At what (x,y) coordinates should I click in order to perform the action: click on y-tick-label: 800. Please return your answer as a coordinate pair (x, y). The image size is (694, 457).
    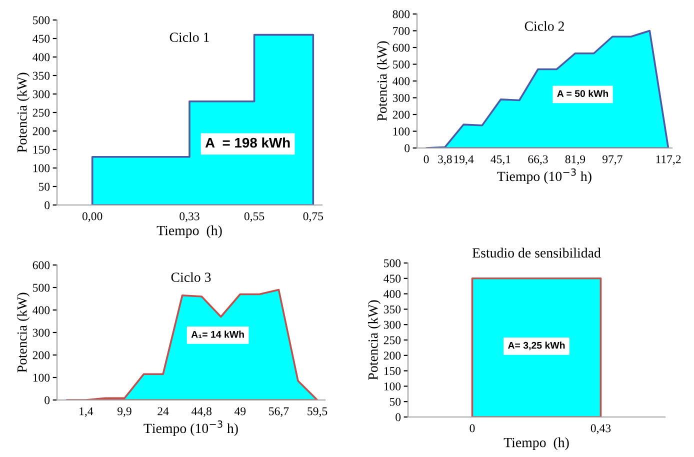
    Looking at the image, I should click on (401, 14).